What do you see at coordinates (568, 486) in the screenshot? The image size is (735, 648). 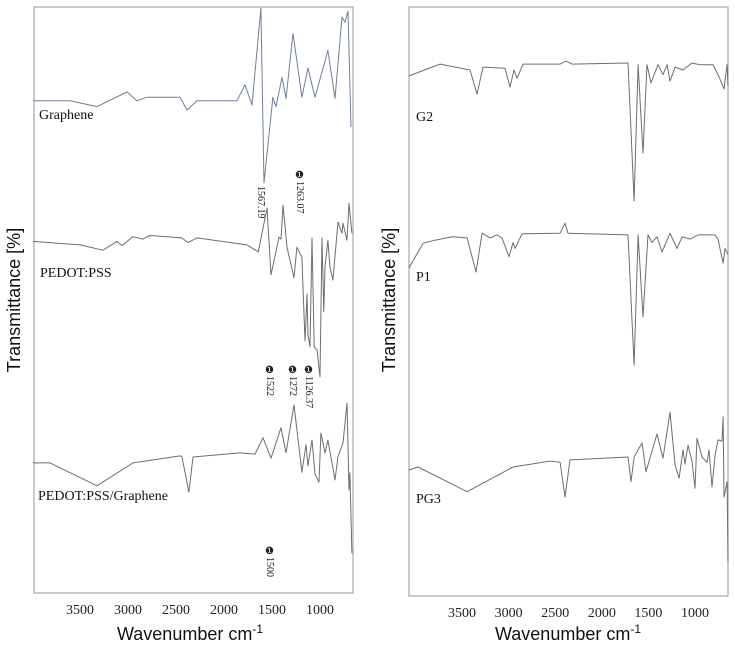 I see `spectrum-line-pg3` at bounding box center [568, 486].